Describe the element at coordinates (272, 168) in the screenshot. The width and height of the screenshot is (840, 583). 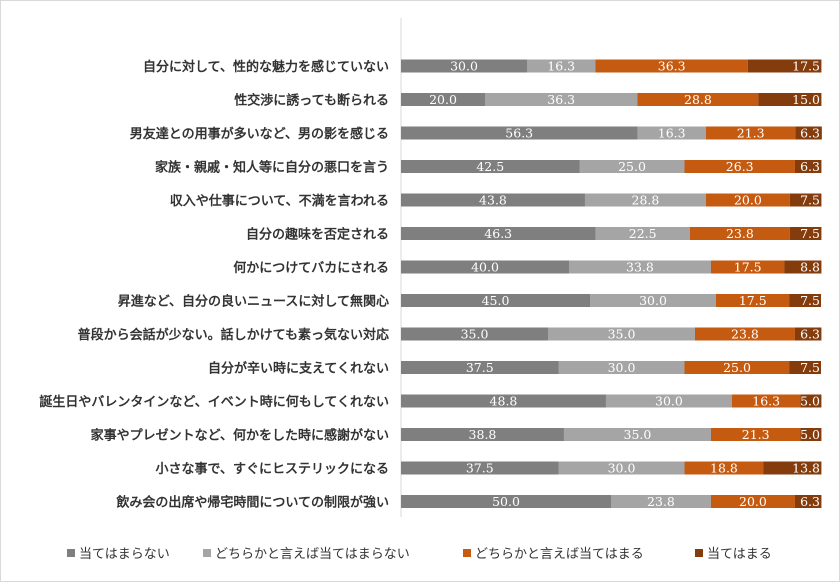
I see `category-label: 家族・親戚・知人等に自分の悪口を言う` at that location.